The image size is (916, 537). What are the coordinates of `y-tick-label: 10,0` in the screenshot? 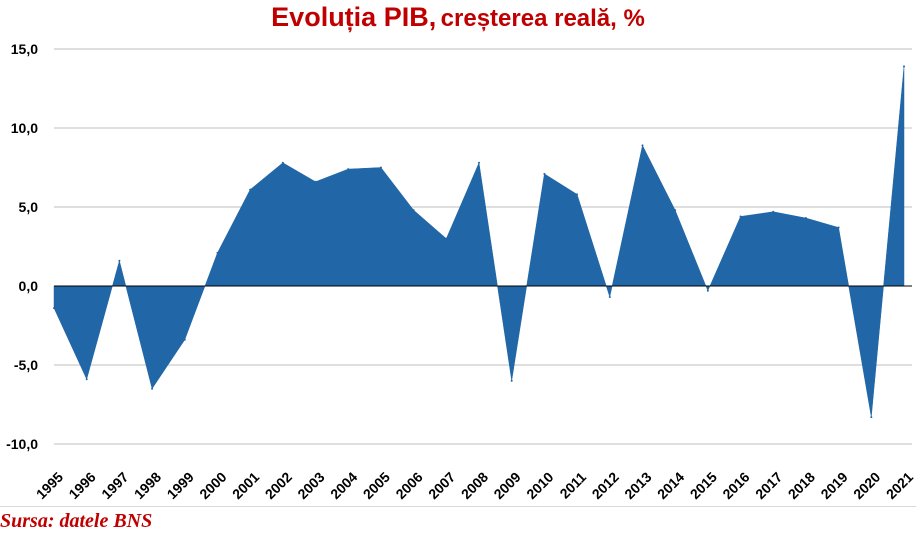 It's located at (24, 128).